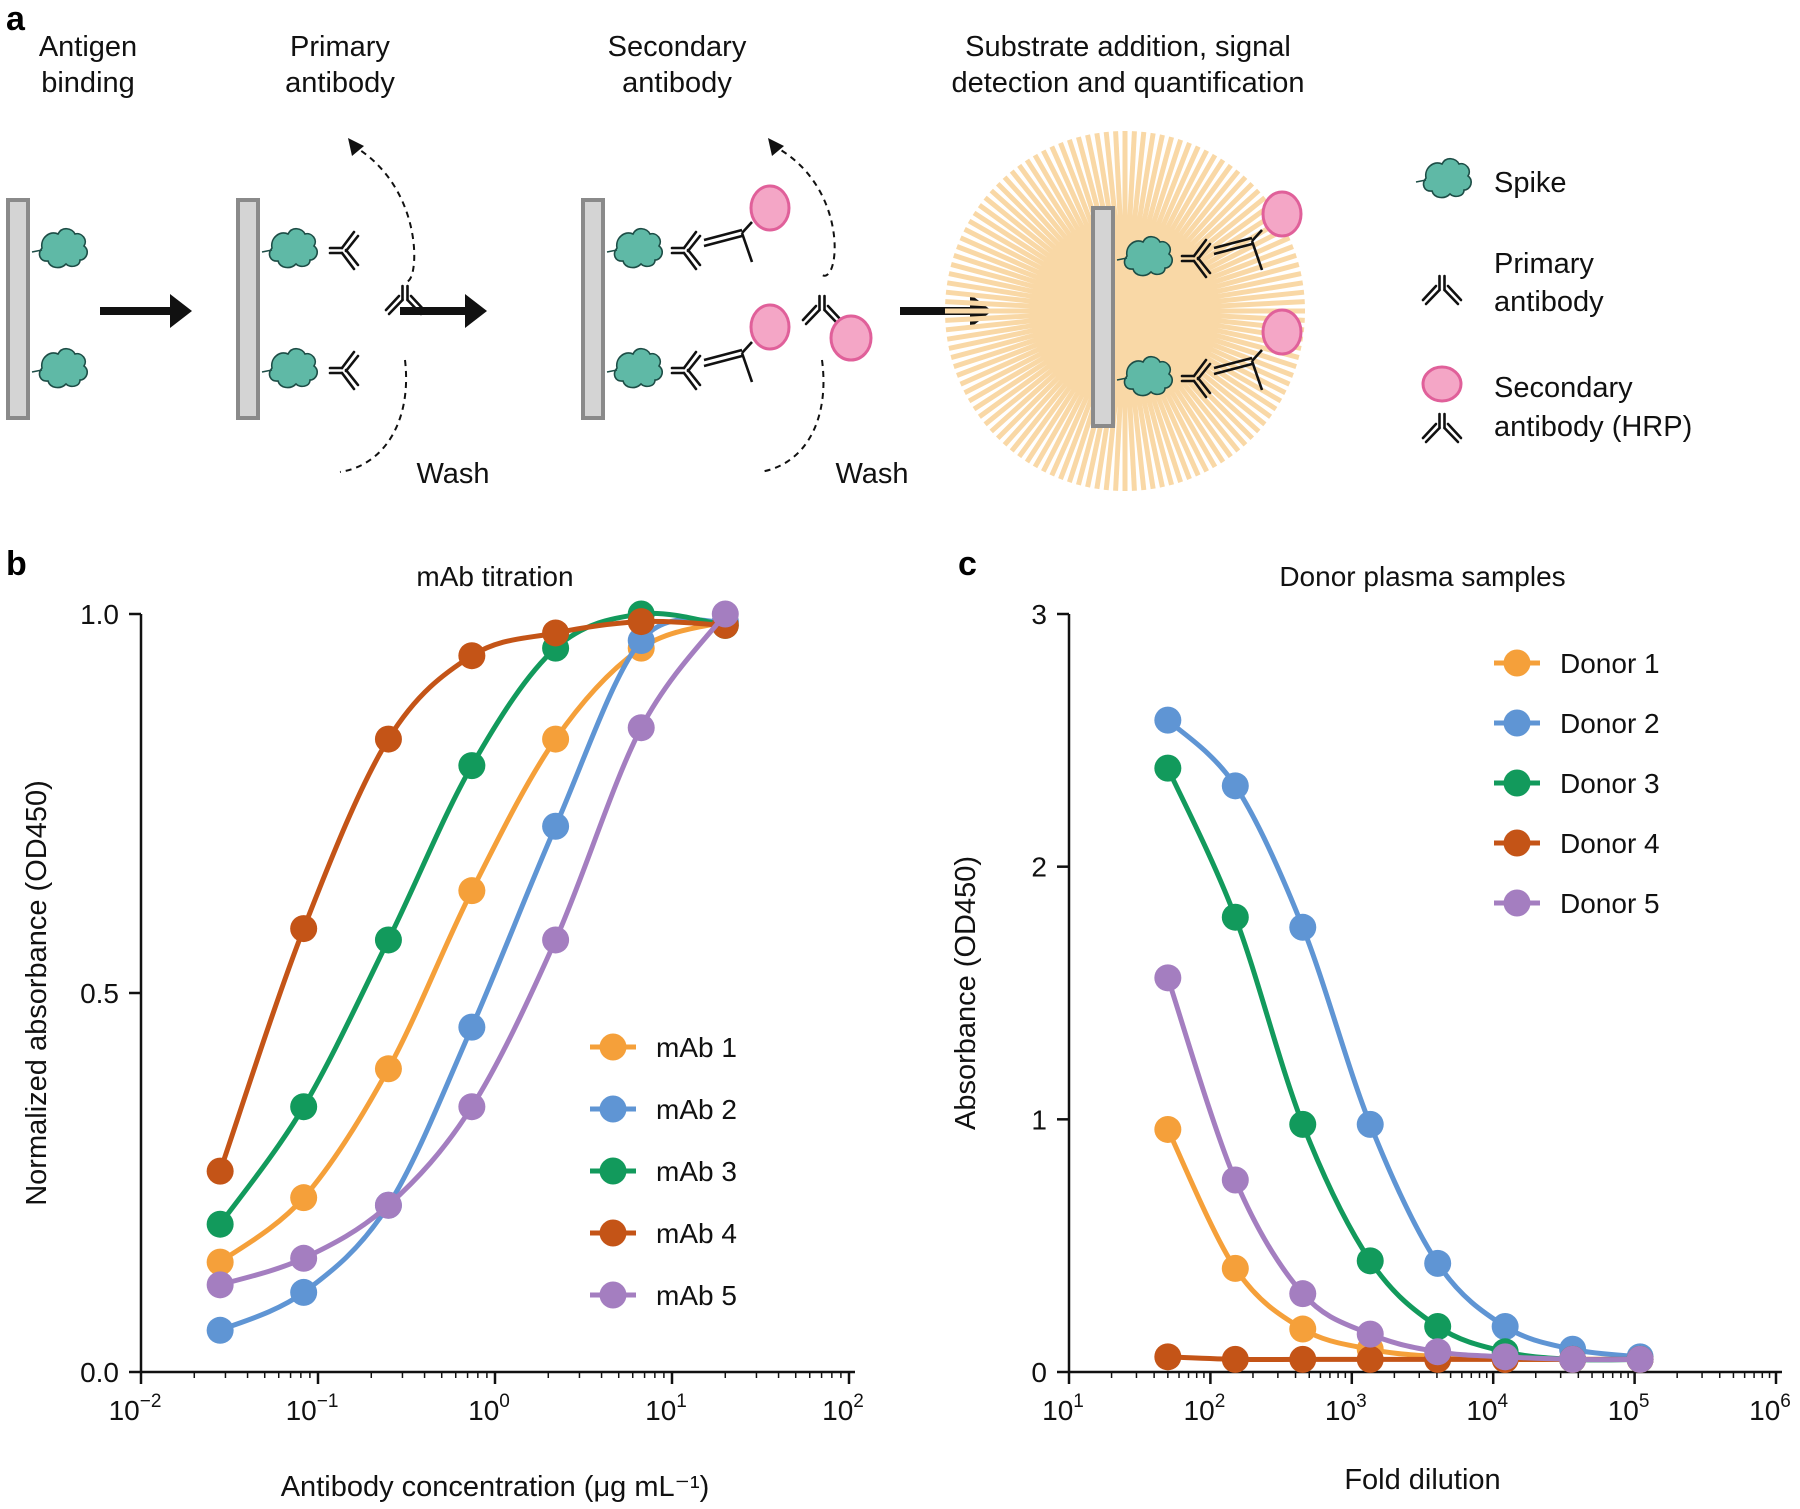 The image size is (1800, 1509). I want to click on step-3-title-line1: Secondary, so click(677, 47).